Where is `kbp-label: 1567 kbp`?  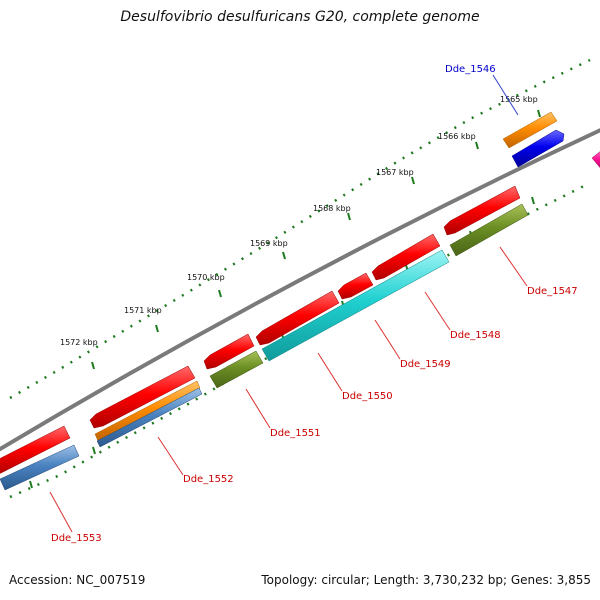
kbp-label: 1567 kbp is located at coordinates (395, 172).